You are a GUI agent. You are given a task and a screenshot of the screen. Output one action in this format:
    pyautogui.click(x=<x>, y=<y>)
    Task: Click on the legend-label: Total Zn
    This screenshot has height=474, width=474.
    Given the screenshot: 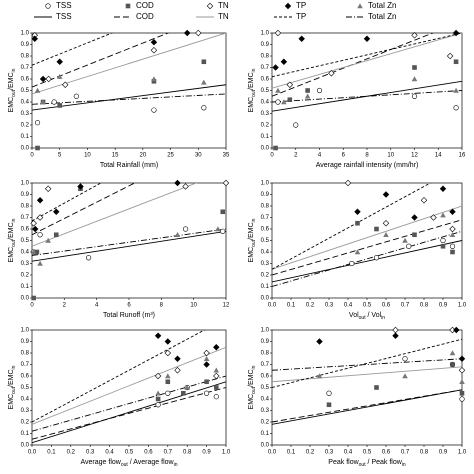 What is the action you would take?
    pyautogui.click(x=382, y=16)
    